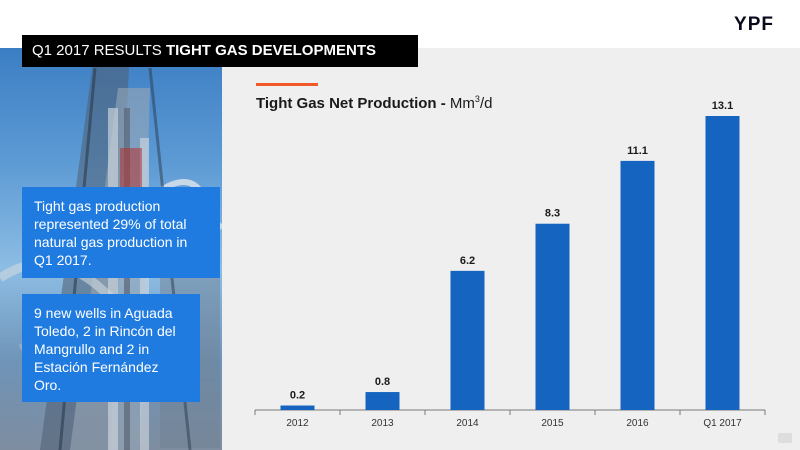 The height and width of the screenshot is (450, 800). What do you see at coordinates (467, 423) in the screenshot?
I see `x-tick-label: 2014` at bounding box center [467, 423].